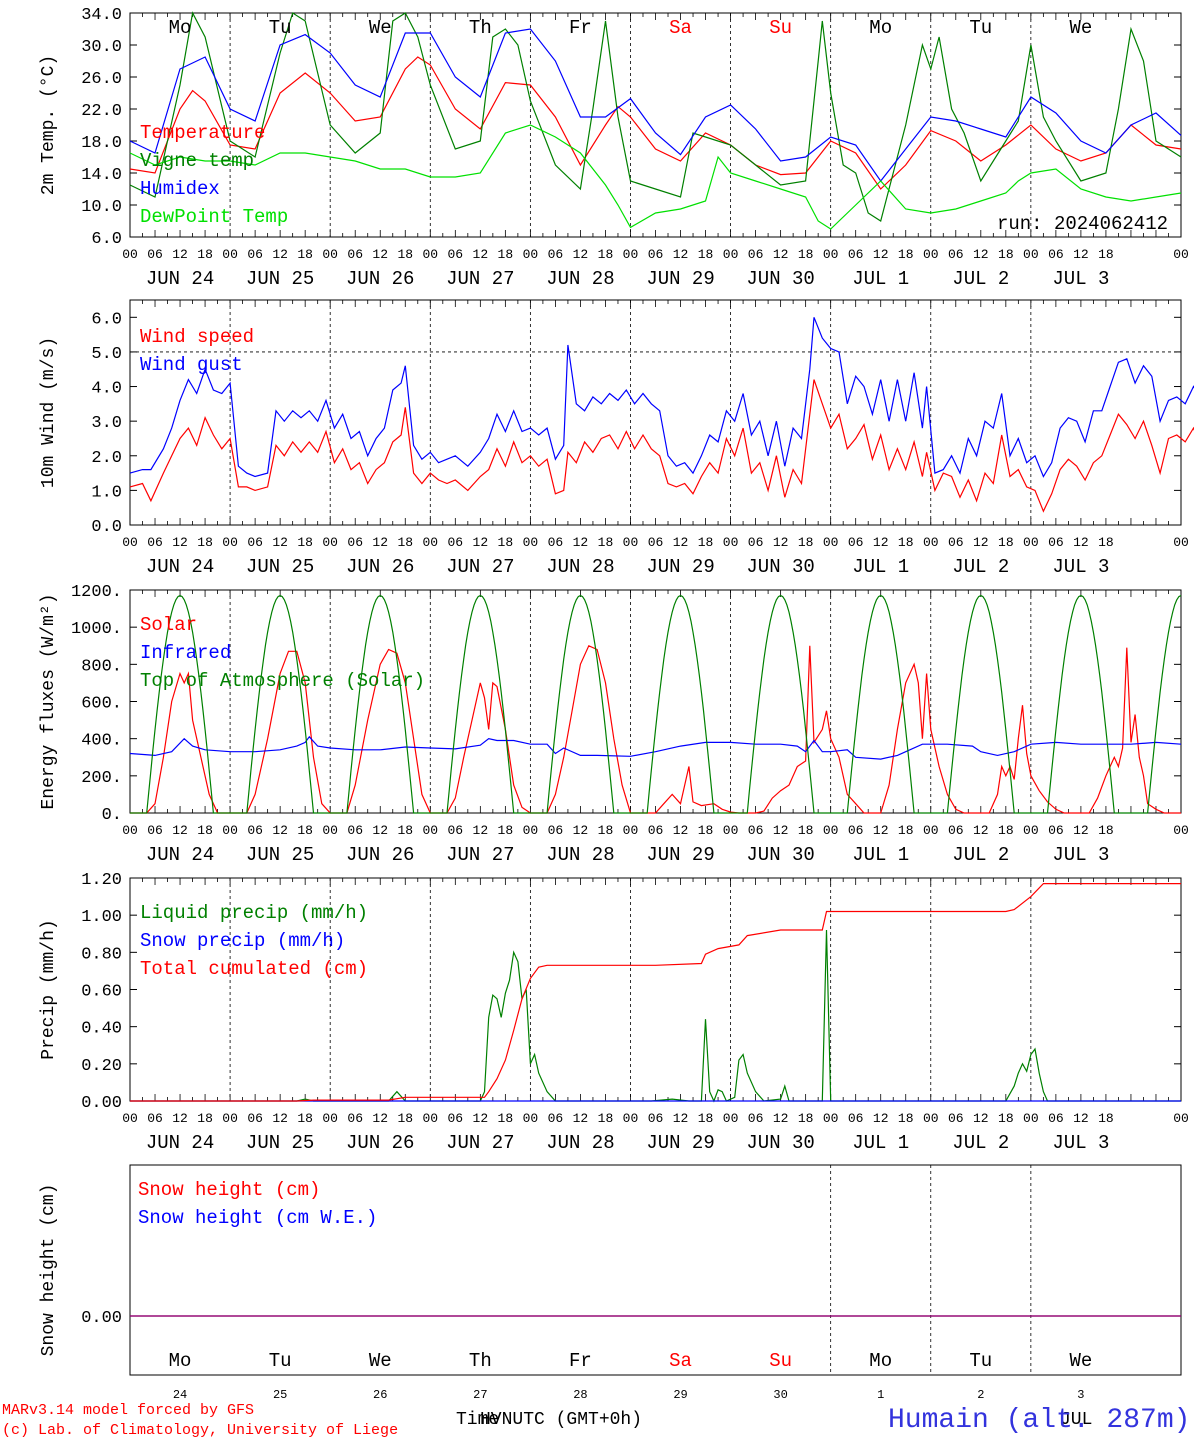  What do you see at coordinates (254, 913) in the screenshot?
I see `legend-entry: Liquid precip (mm/h)` at bounding box center [254, 913].